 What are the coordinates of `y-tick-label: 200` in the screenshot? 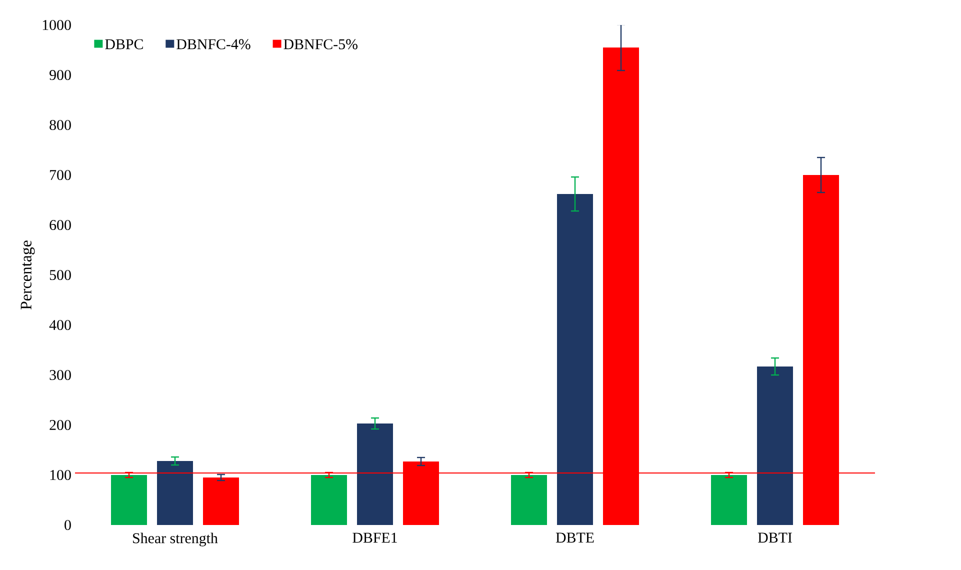 It's located at (60, 425).